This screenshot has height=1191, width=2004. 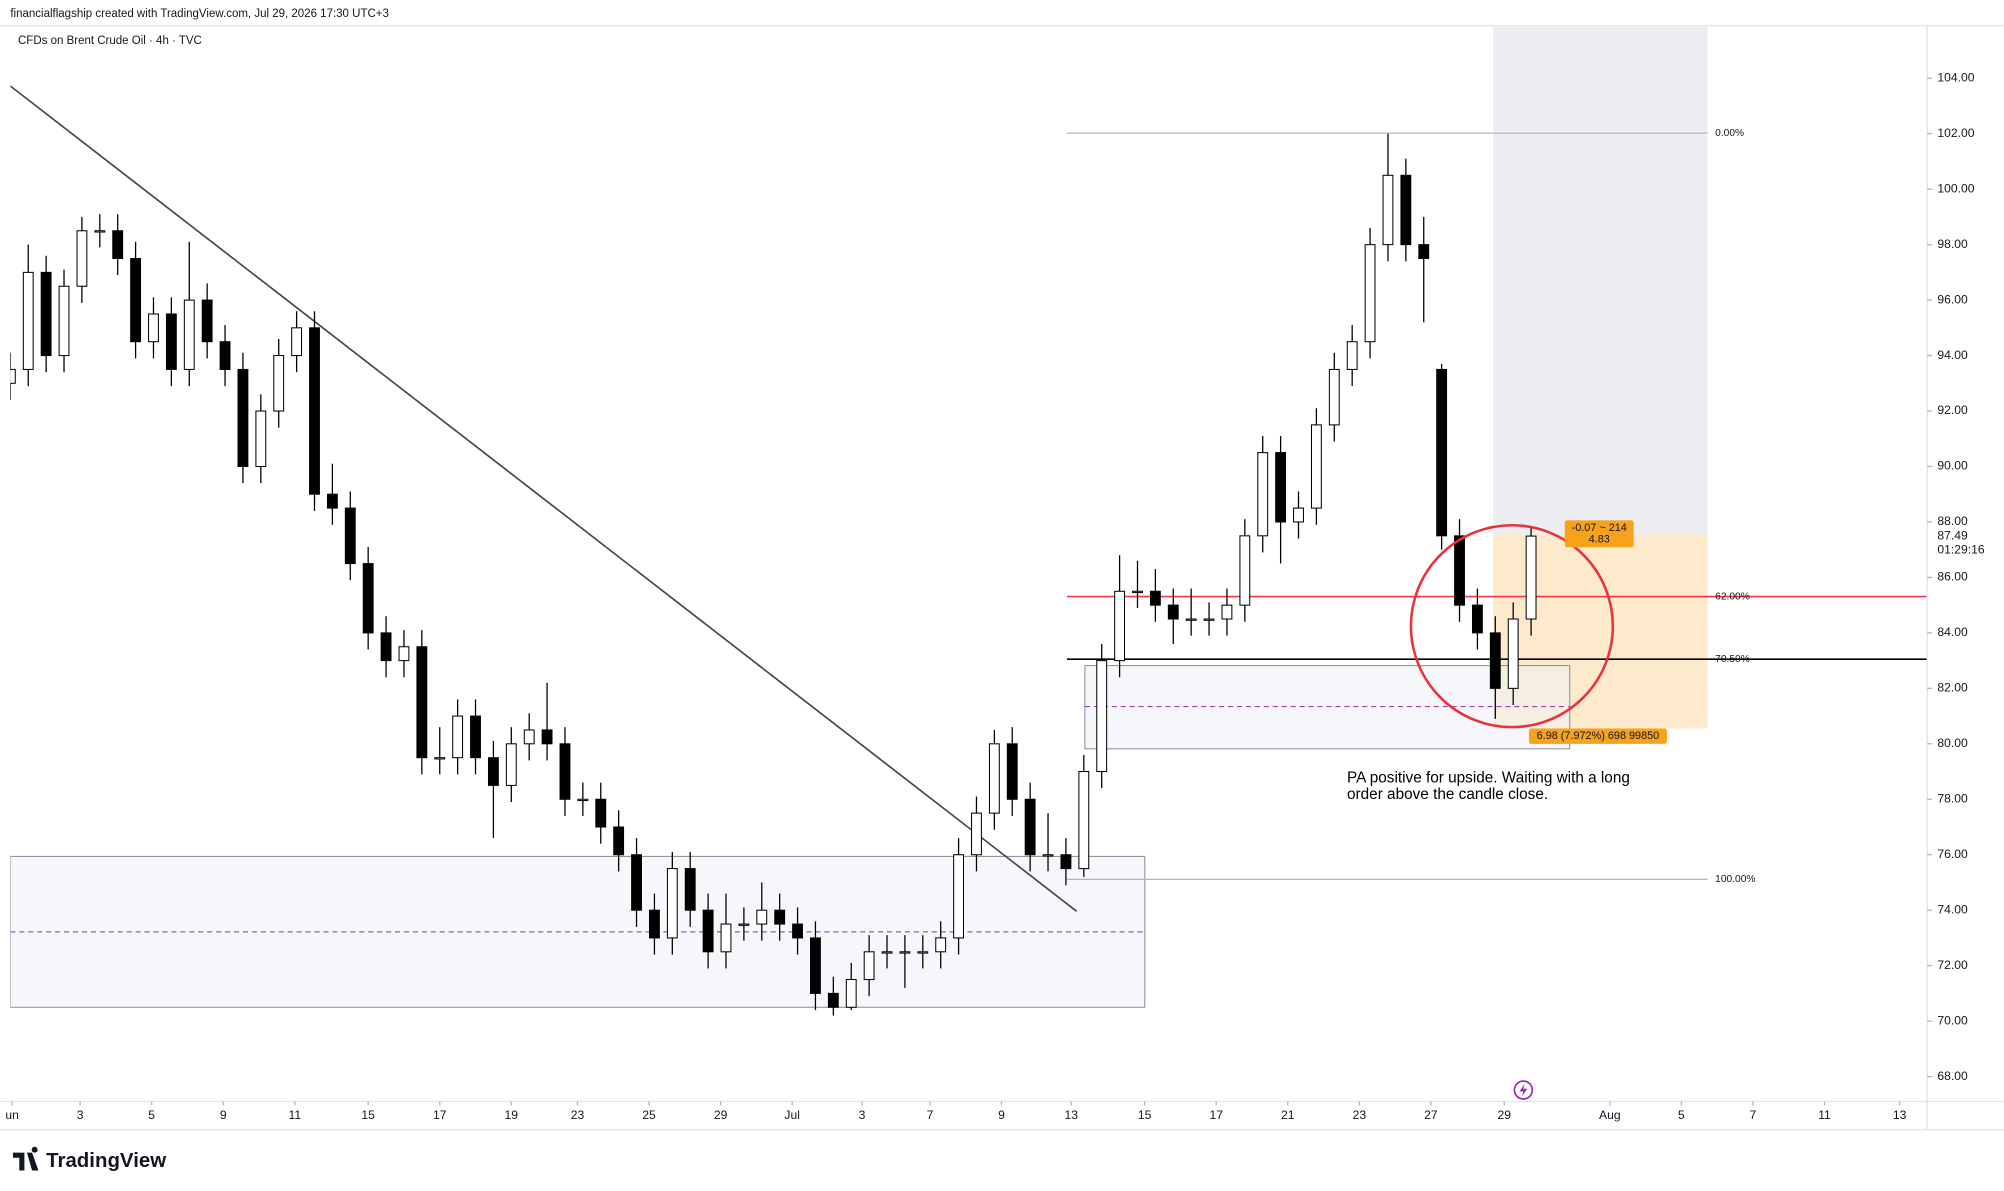 I want to click on y-tick-label: 82.00, so click(x=1952, y=688).